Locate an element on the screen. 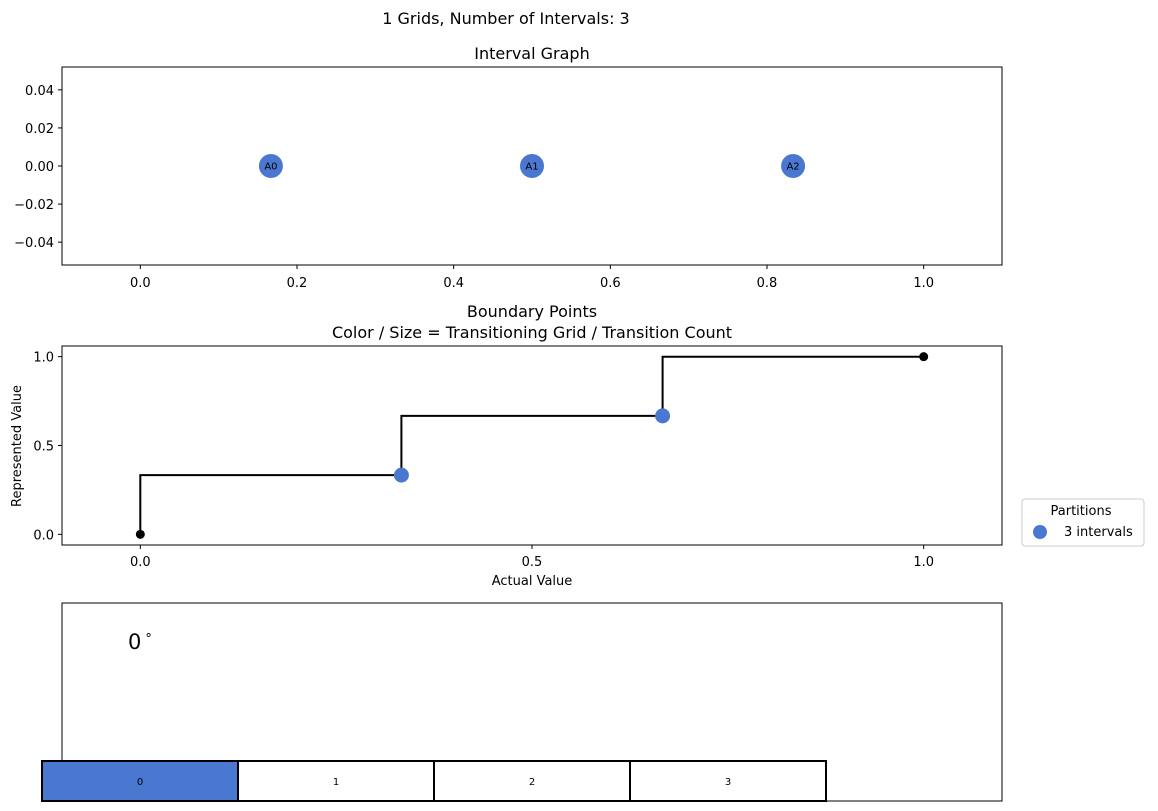  grid-cells: 0 1 2 3 is located at coordinates (434, 781).